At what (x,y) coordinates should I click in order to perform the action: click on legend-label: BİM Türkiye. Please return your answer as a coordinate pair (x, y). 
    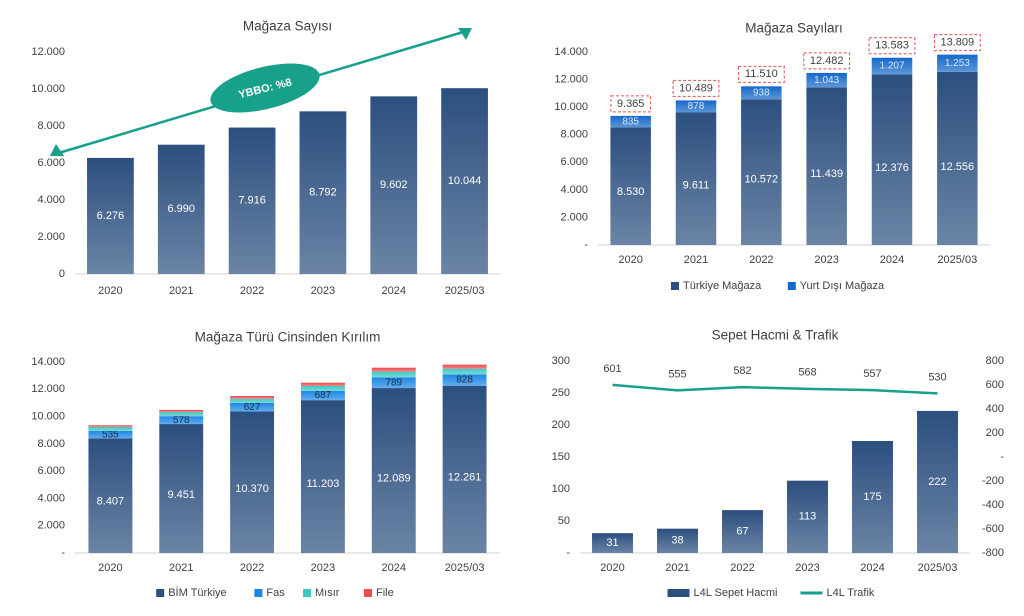
    Looking at the image, I should click on (197, 592).